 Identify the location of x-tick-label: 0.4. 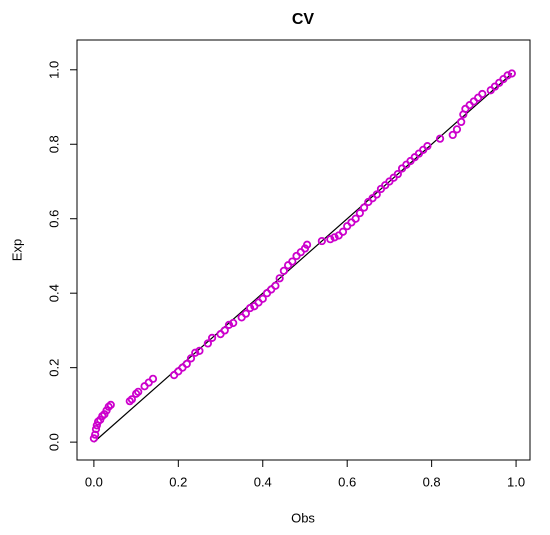
(263, 481).